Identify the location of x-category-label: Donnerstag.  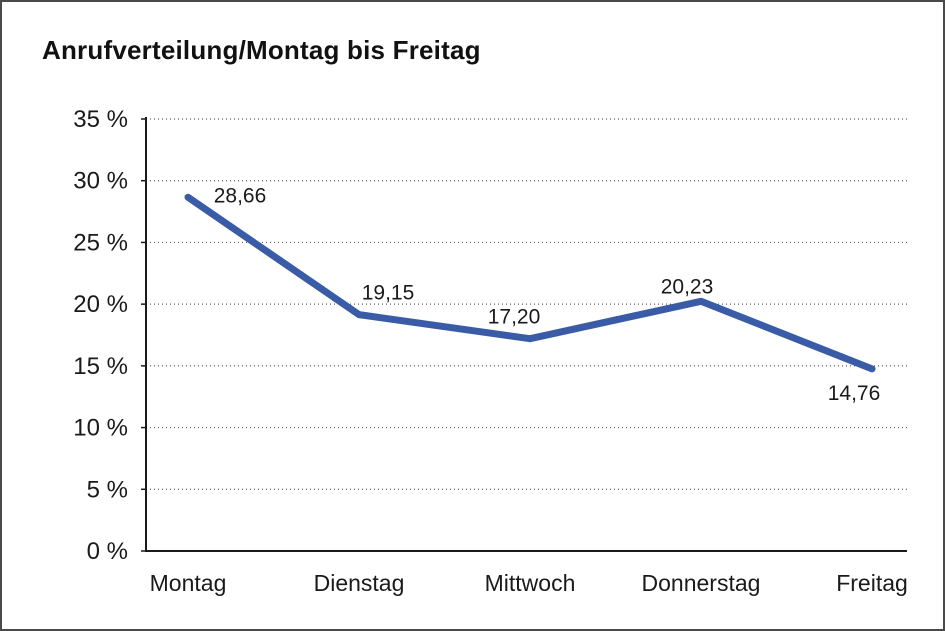
(701, 583).